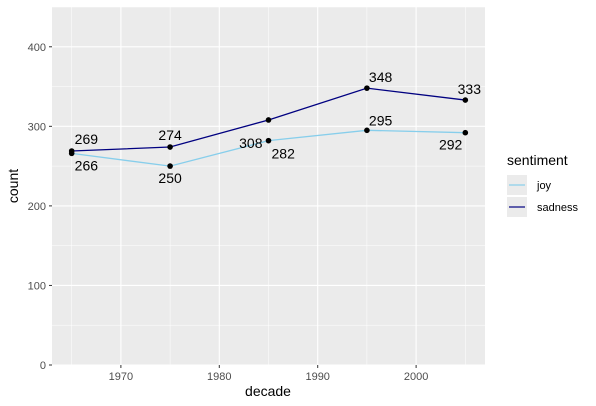 The width and height of the screenshot is (596, 406). Describe the element at coordinates (87, 139) in the screenshot. I see `data-label-sadness: 269` at that location.